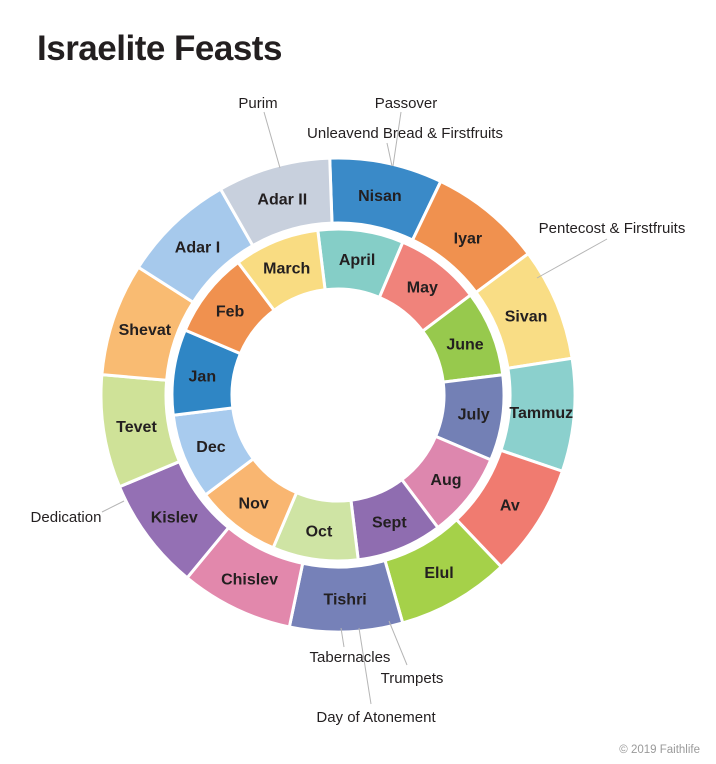 This screenshot has height=764, width=716. I want to click on annotation-trumpets: Trumpets, so click(412, 678).